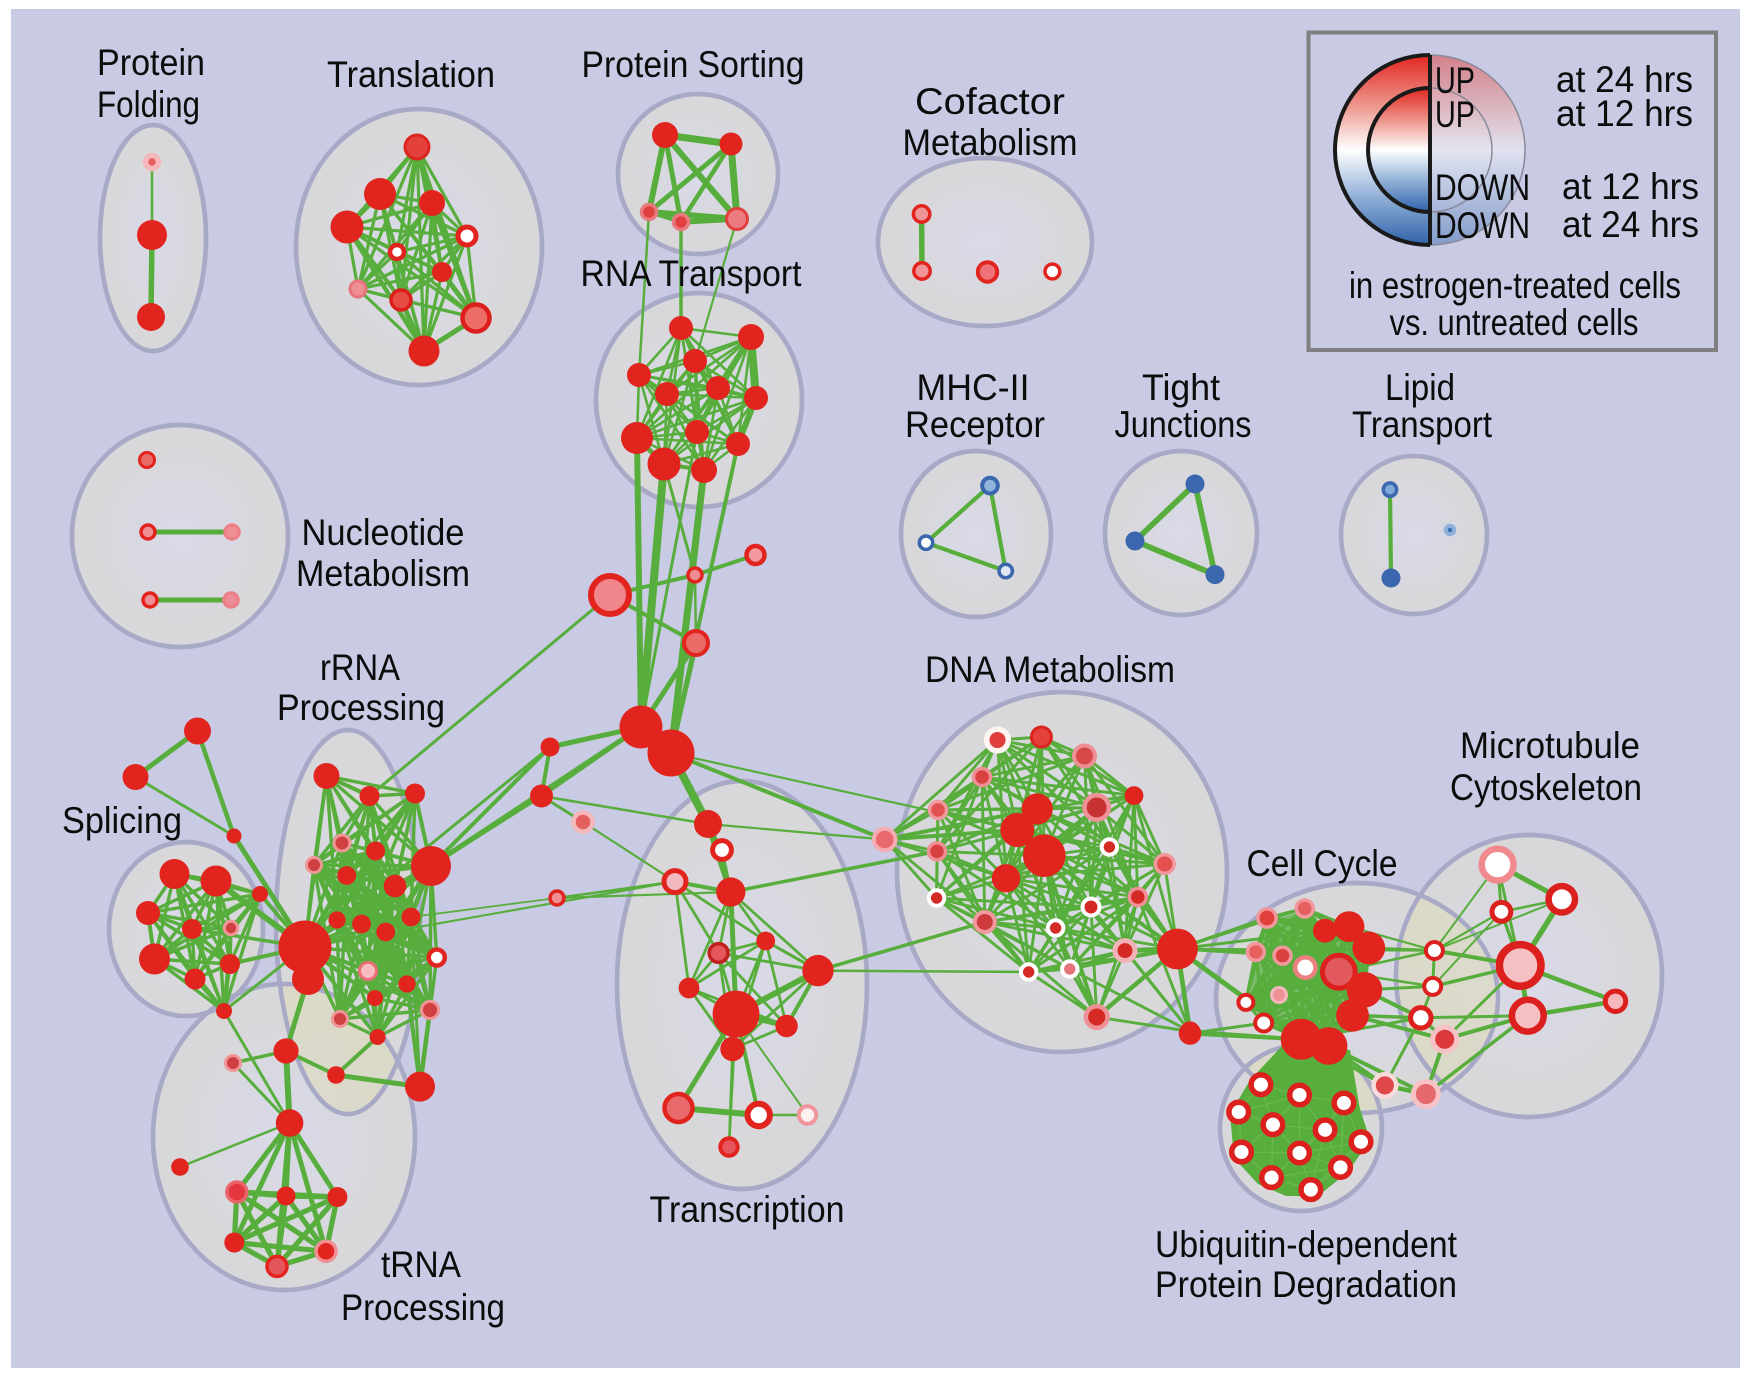  Describe the element at coordinates (1514, 322) in the screenshot. I see `svg-text: vs. untreated cells` at that location.